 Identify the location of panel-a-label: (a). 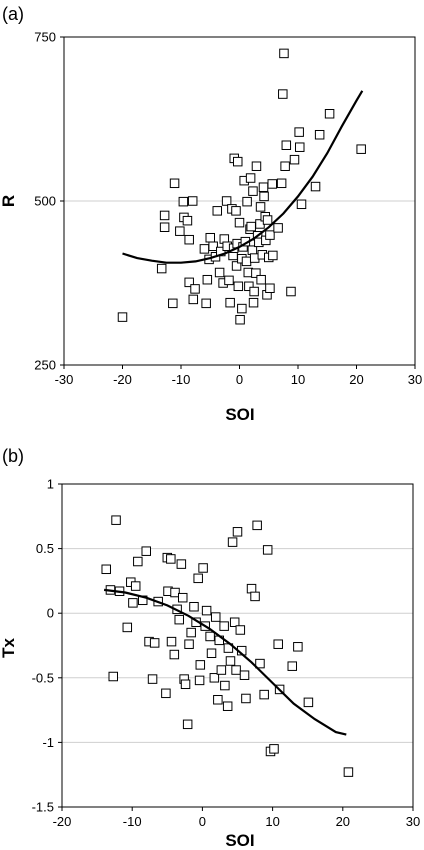
(13, 14).